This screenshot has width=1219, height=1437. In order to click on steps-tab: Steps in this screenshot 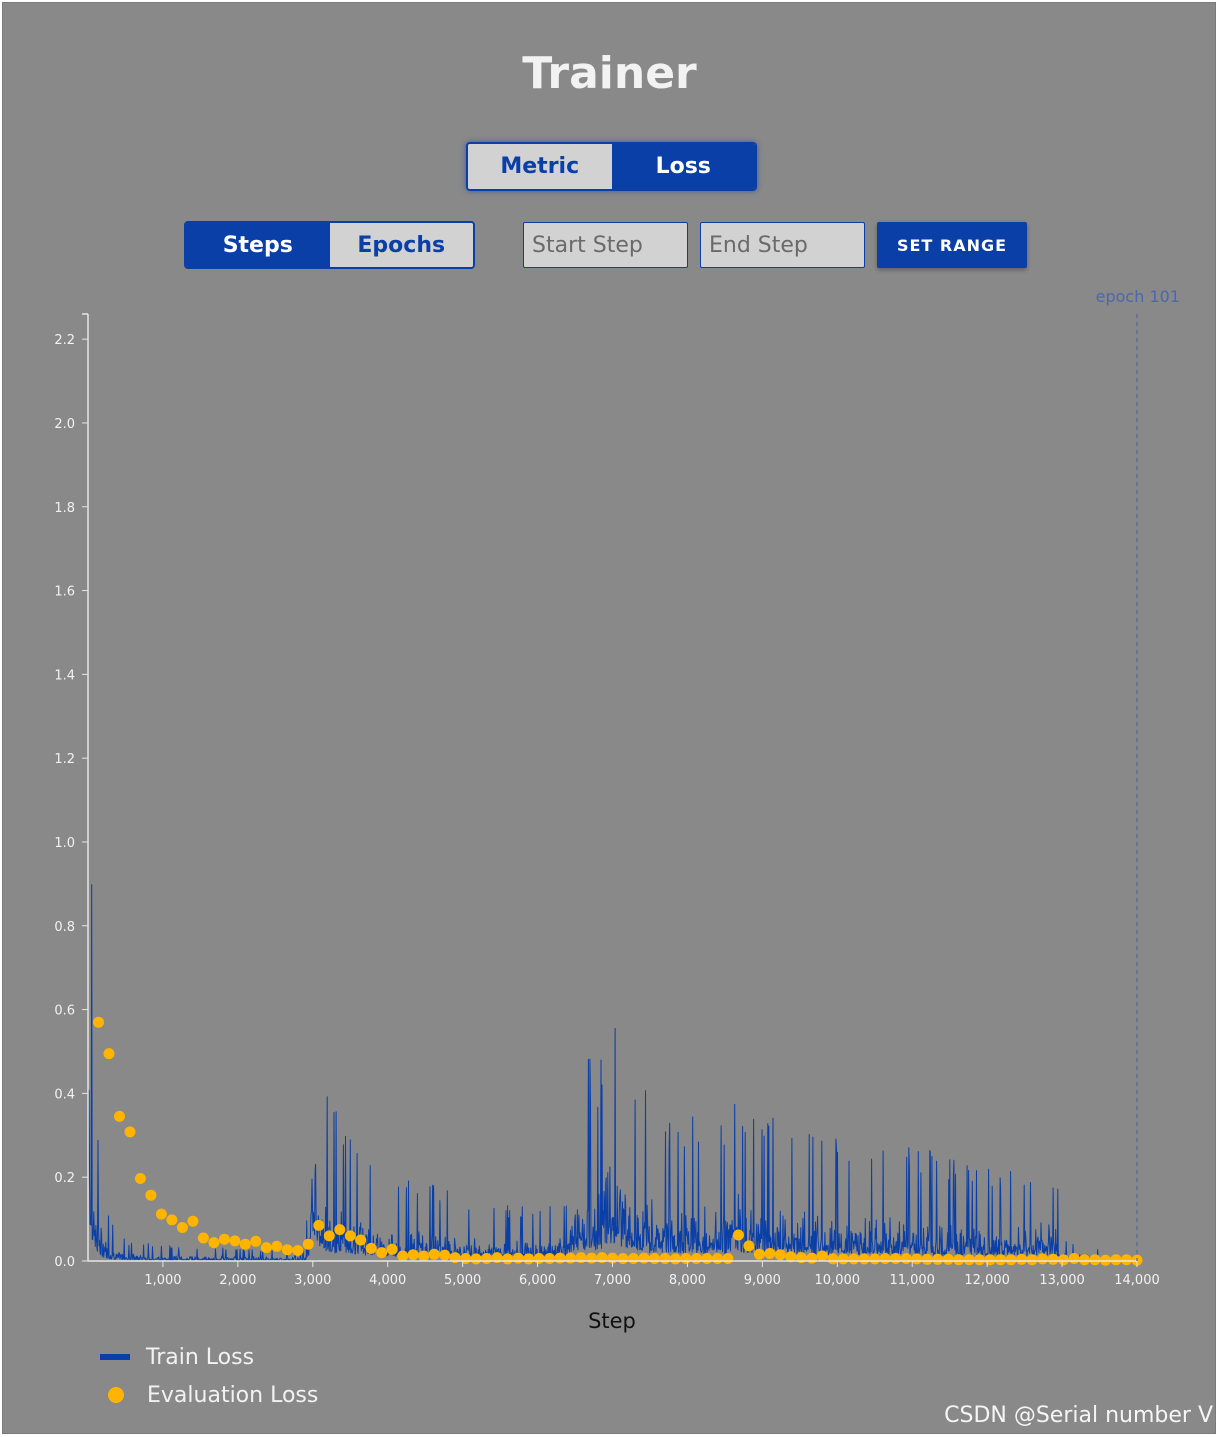, I will do `click(258, 245)`.